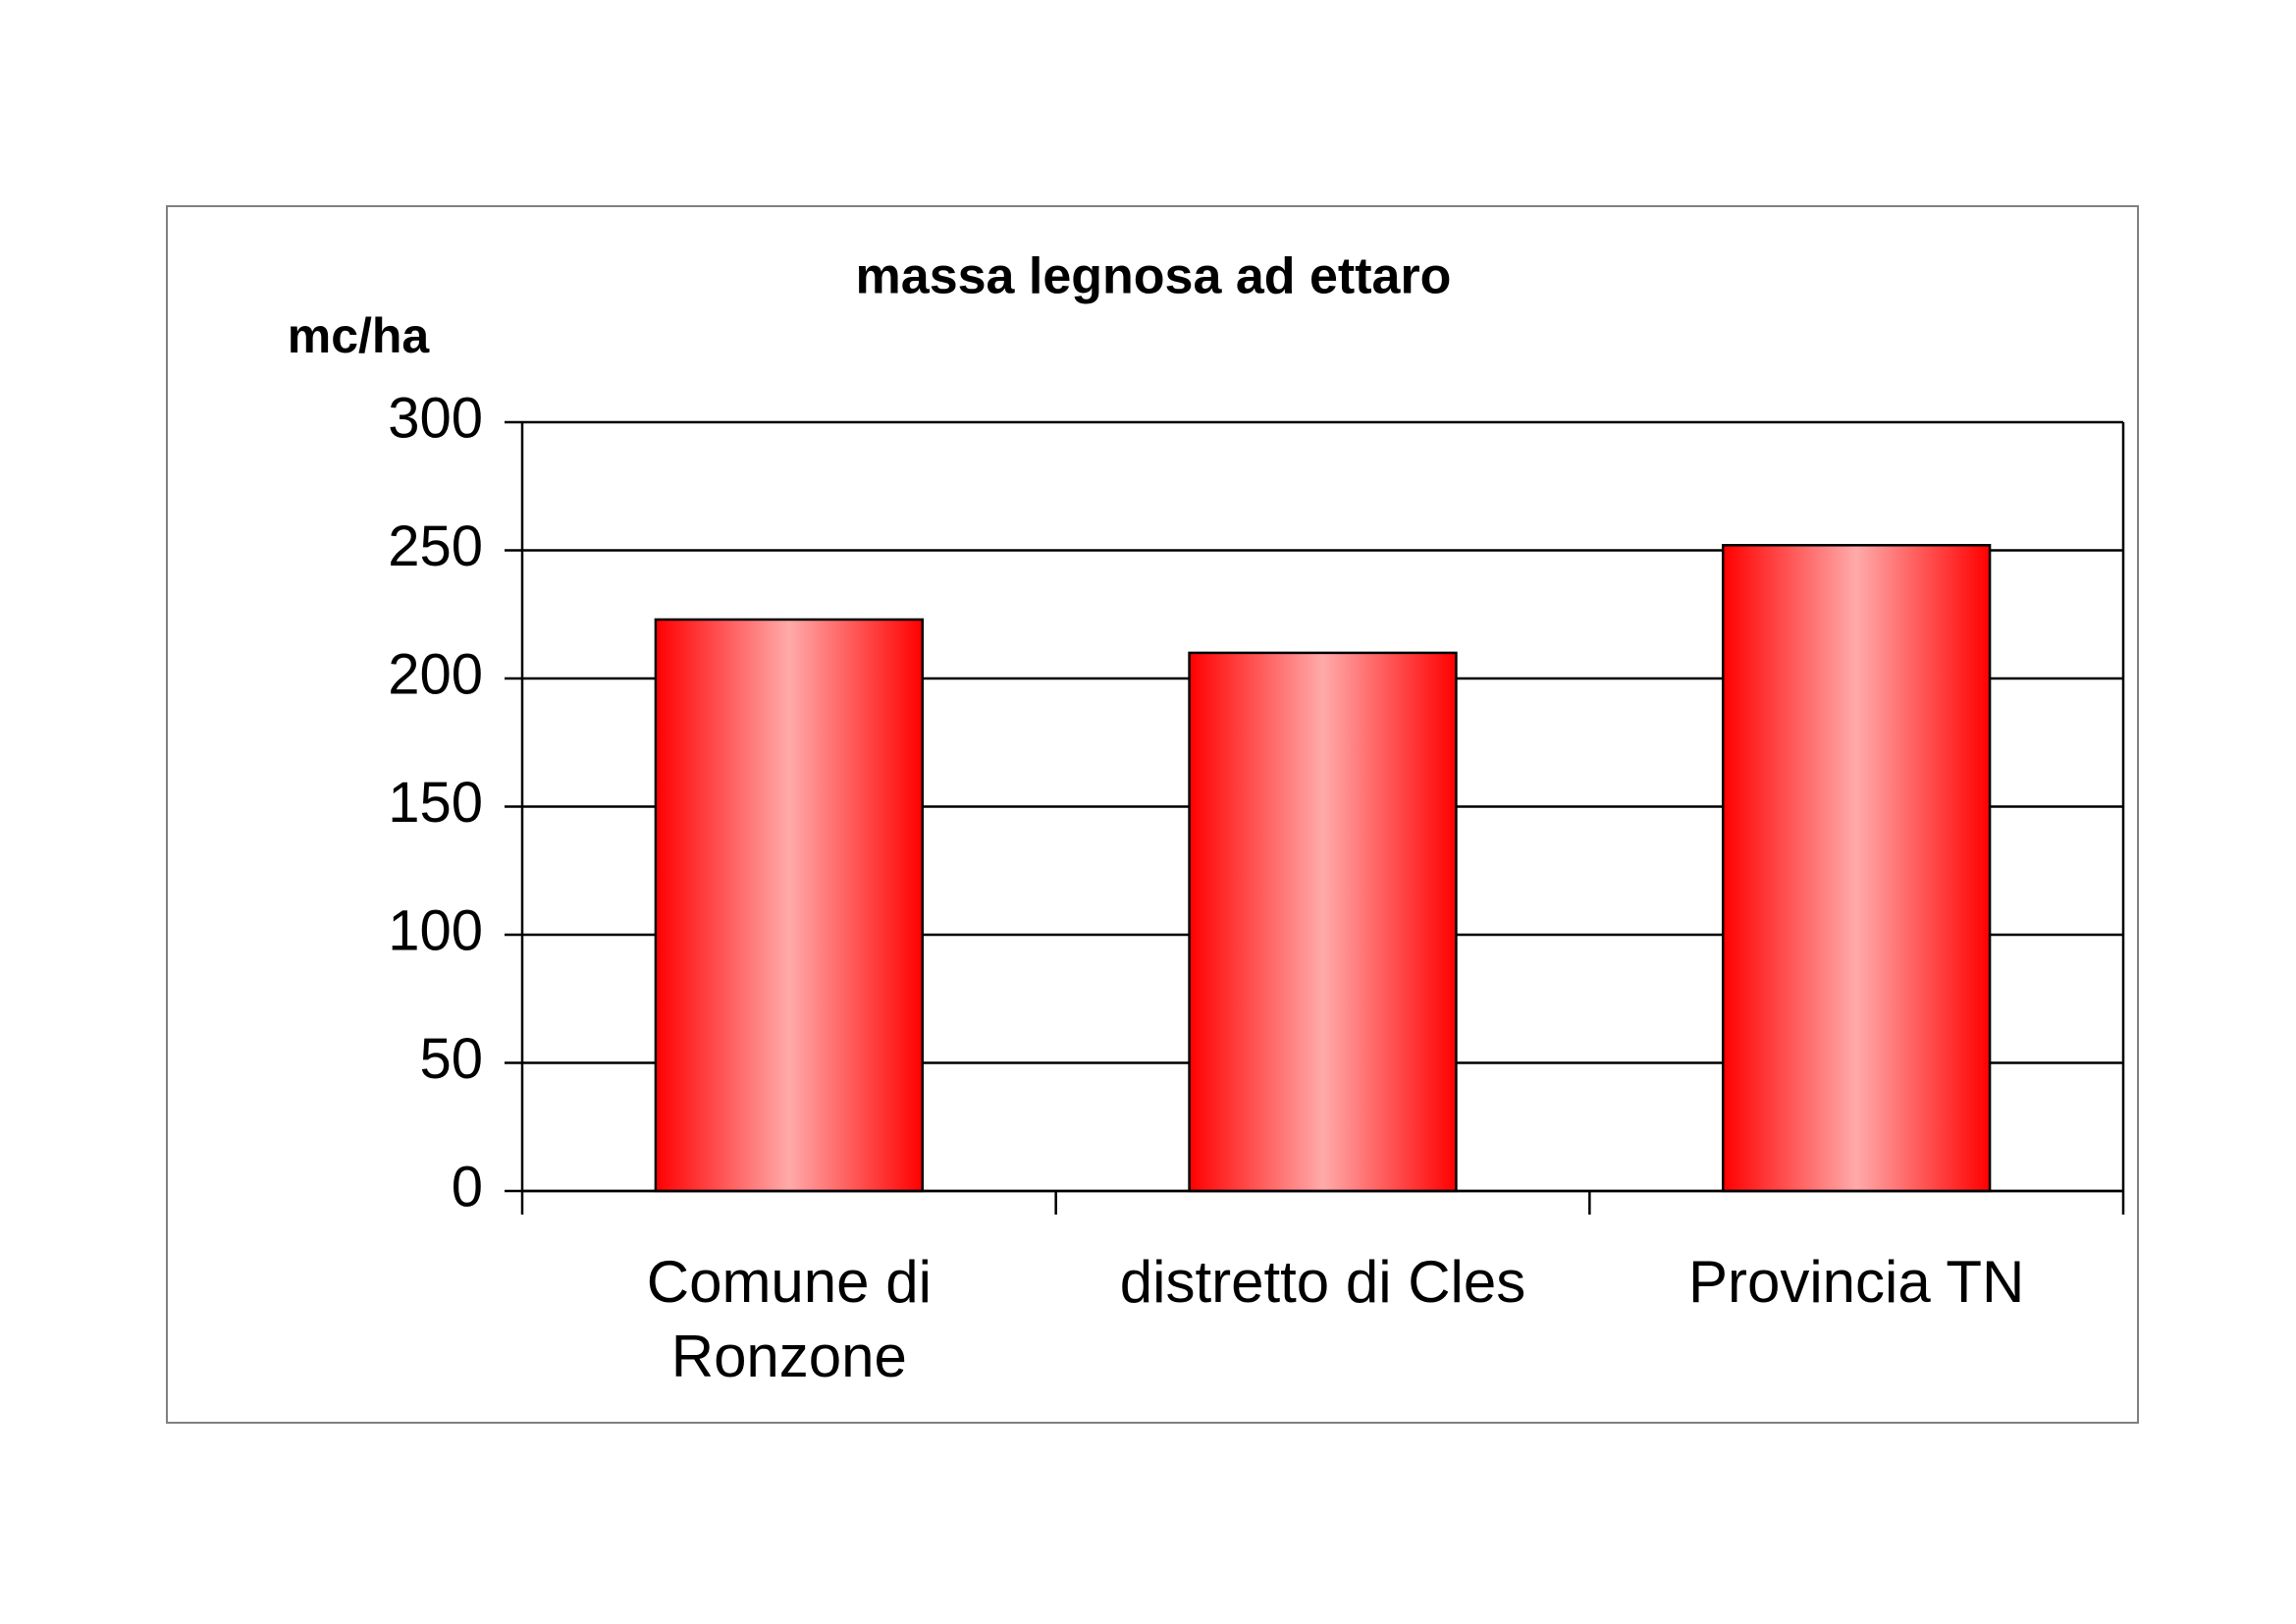 The image size is (2296, 1624). I want to click on y-tick-label: 200, so click(435, 674).